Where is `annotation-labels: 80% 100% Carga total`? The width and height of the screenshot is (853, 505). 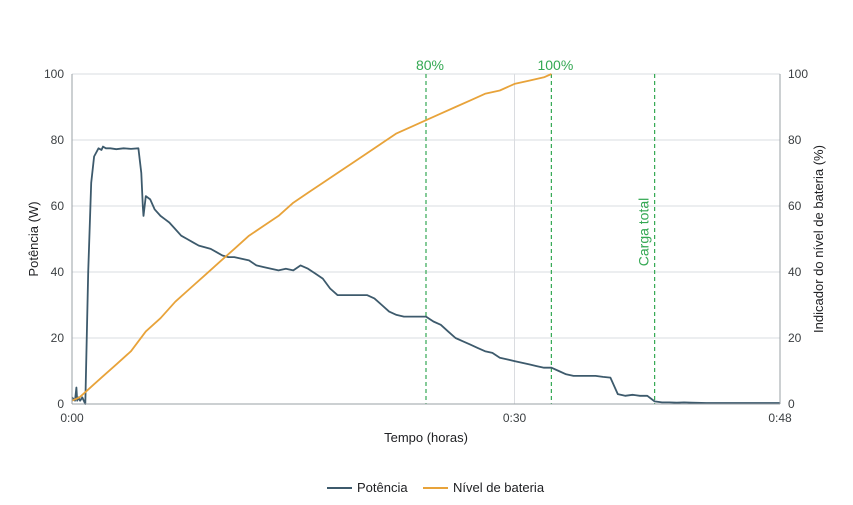
annotation-labels: 80% 100% Carga total is located at coordinates (534, 161).